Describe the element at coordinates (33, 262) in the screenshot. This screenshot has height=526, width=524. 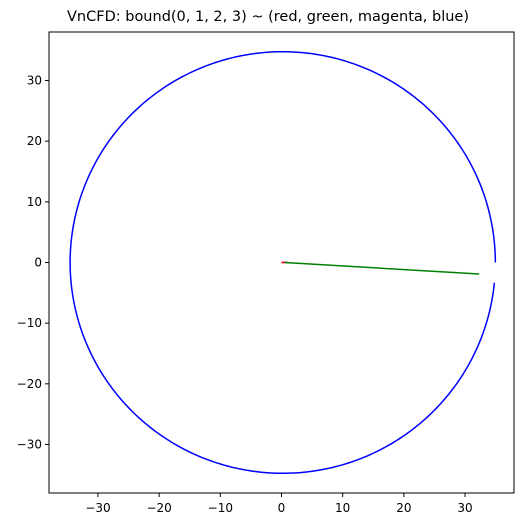
I see `y-axis: −30 −20 −10 0 10 20 30` at that location.